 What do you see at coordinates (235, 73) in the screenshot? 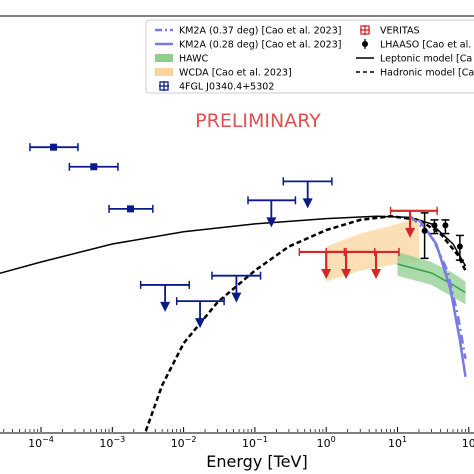
I see `legend-label: WCDA [Cao et al. 2023]` at bounding box center [235, 73].